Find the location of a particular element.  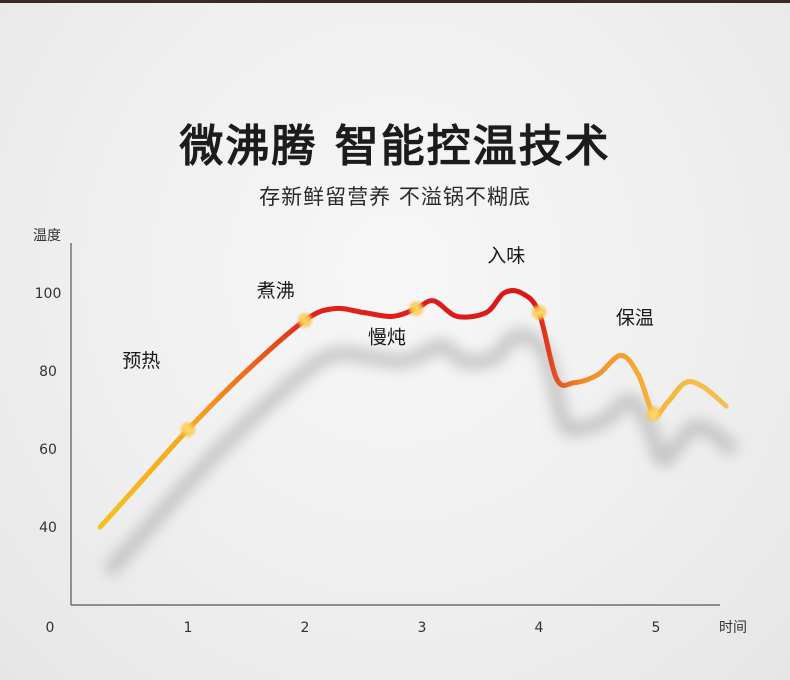

y-axis-label: 温度 is located at coordinates (47, 236).